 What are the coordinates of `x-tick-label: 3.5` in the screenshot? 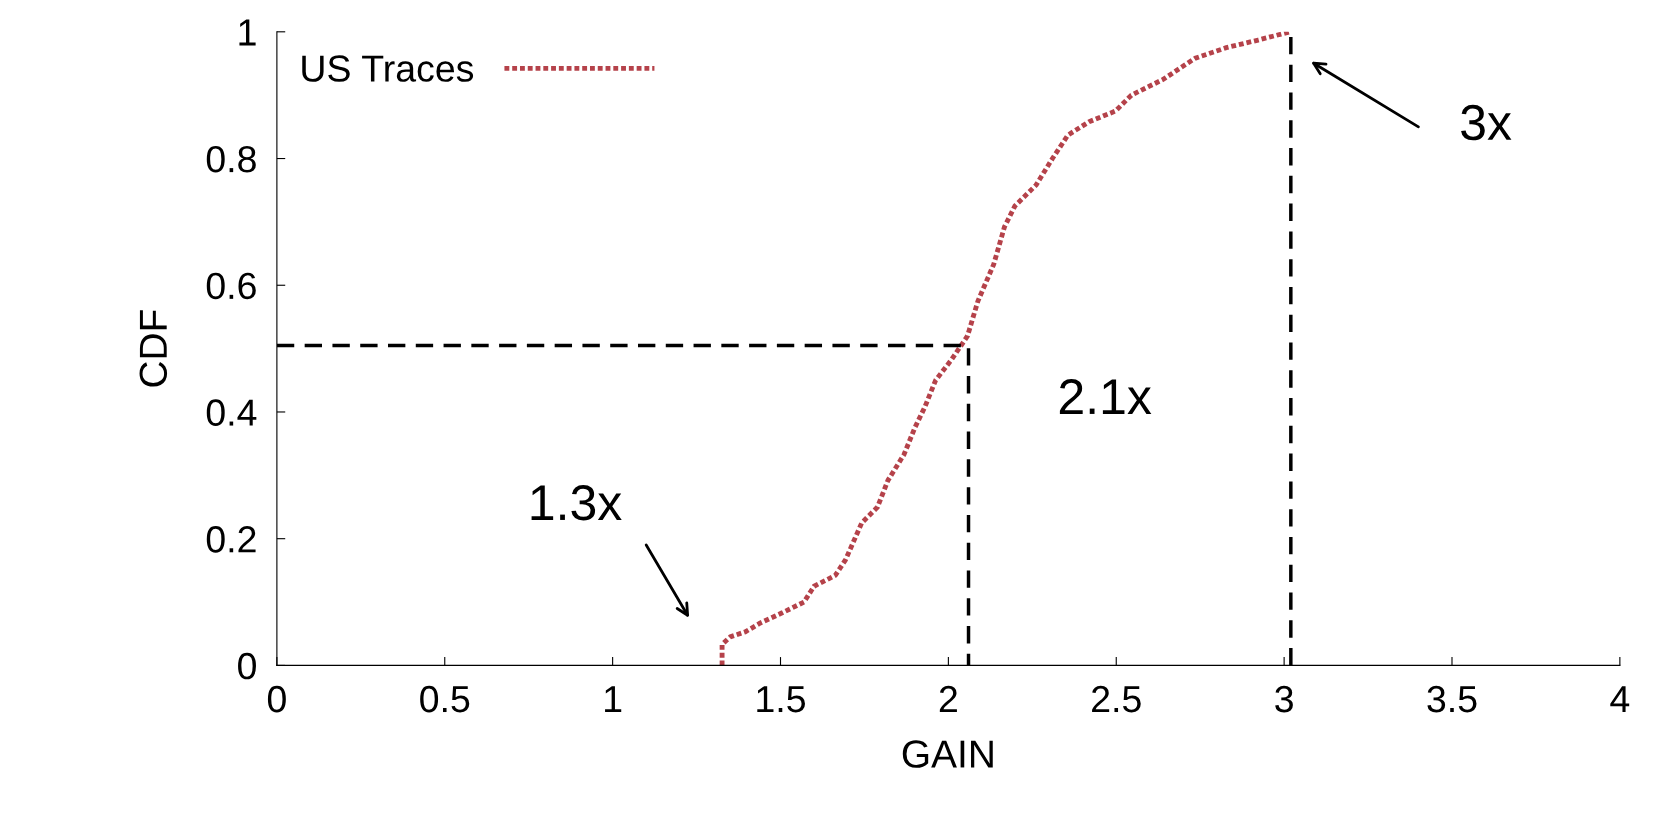 It's located at (1452, 699).